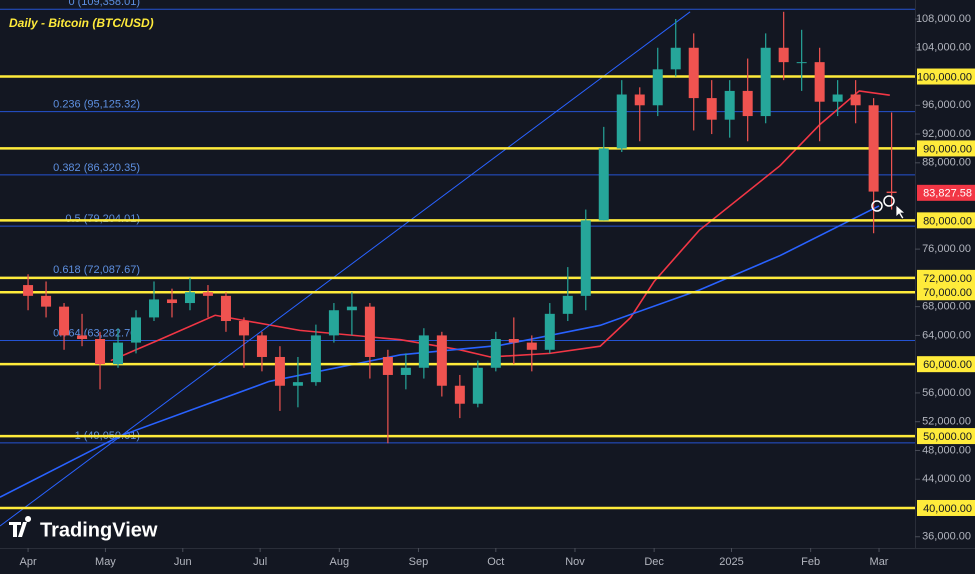 This screenshot has width=975, height=574. I want to click on price-tag, so click(946, 192).